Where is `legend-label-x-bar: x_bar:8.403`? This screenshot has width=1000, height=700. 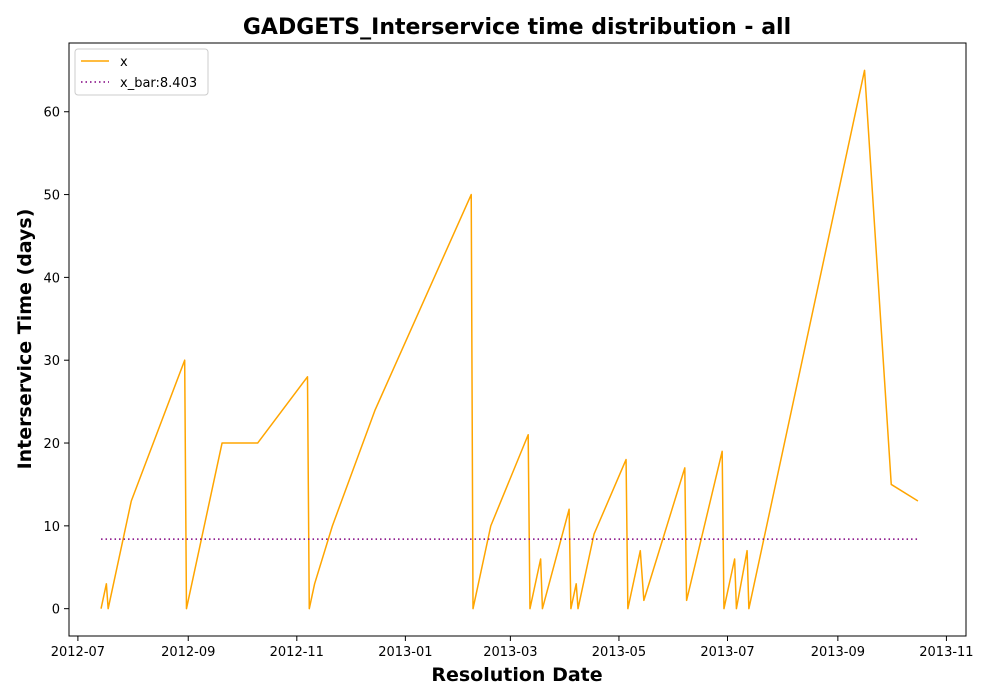 legend-label-x-bar: x_bar:8.403 is located at coordinates (158, 83).